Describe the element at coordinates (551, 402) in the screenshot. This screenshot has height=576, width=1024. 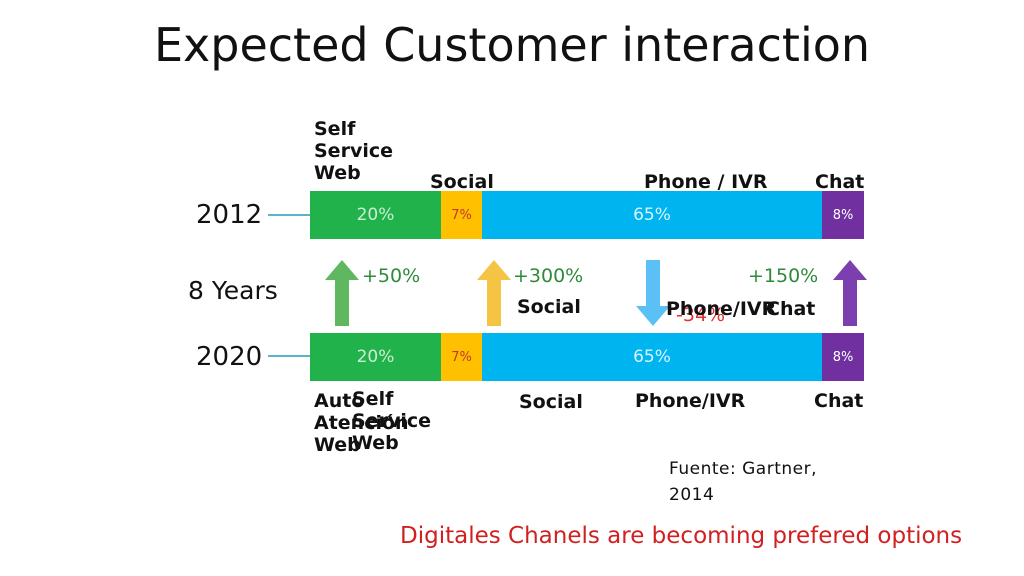
I see `label-2020-social: Social` at that location.